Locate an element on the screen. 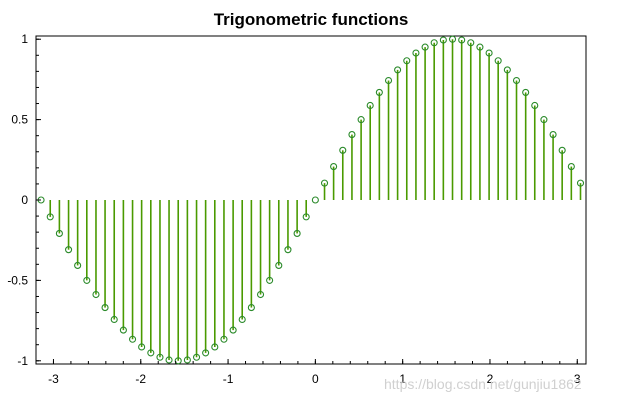 This screenshot has width=619, height=403. x-tick-label: 1 is located at coordinates (402, 379).